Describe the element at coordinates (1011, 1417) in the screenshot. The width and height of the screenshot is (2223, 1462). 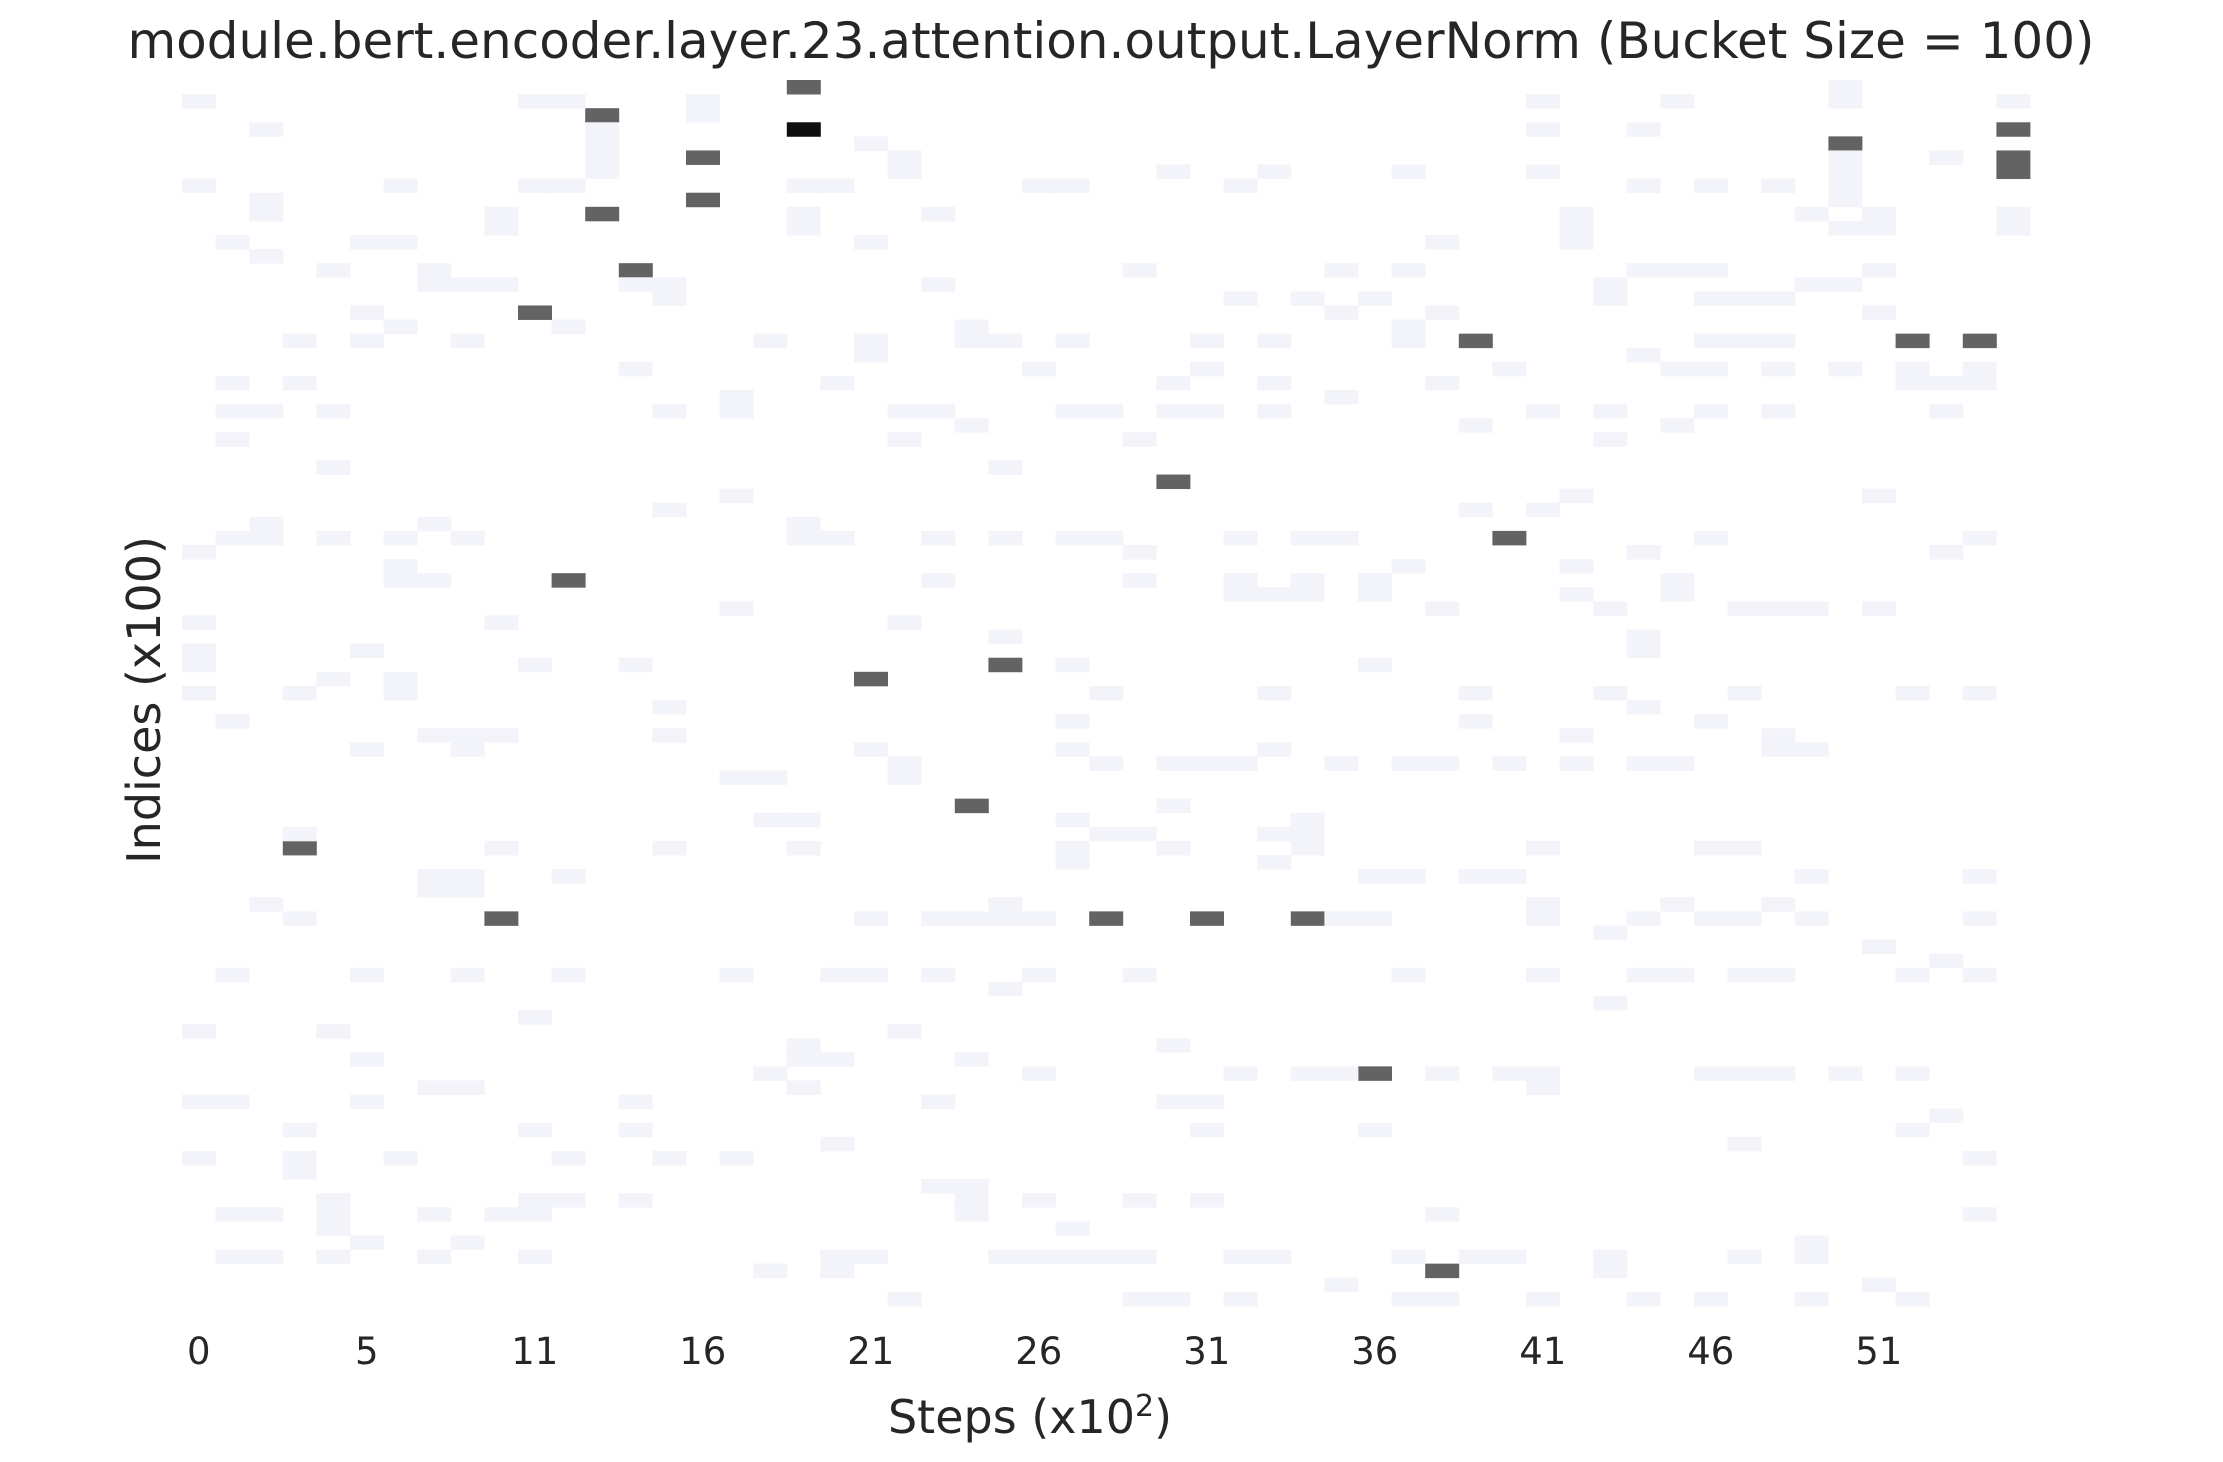
I see `x-axis-label-prefix: Steps (x10` at that location.